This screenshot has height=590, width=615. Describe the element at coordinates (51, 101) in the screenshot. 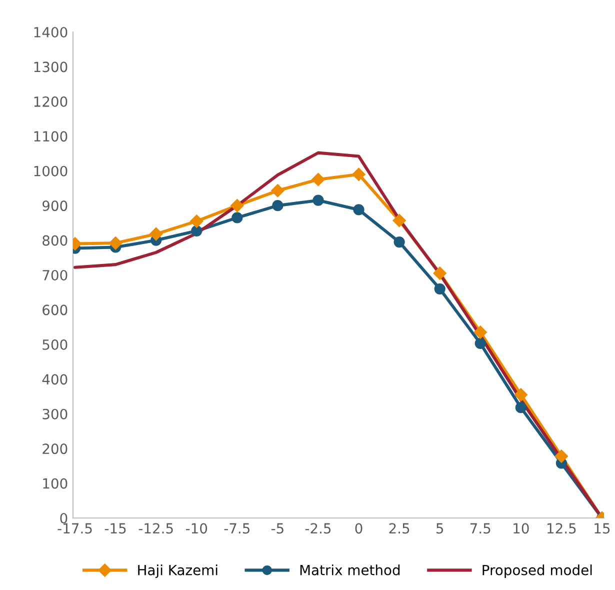

I see `y-tick-label: 1200` at that location.